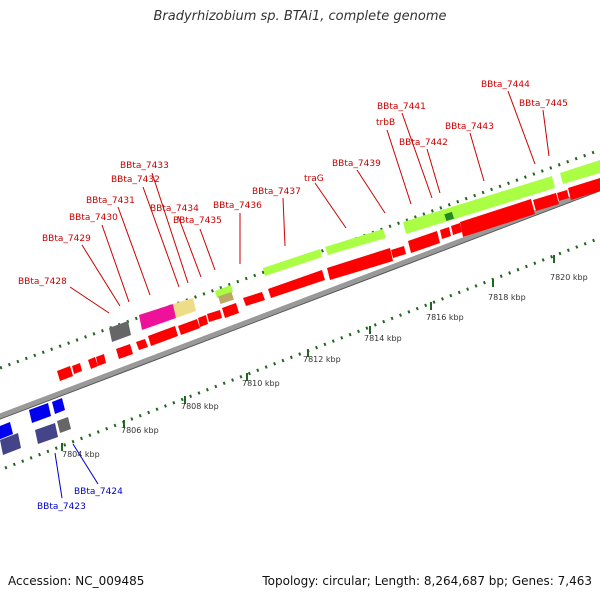 This screenshot has height=600, width=600. What do you see at coordinates (42, 282) in the screenshot?
I see `gene-label-7428: BBta_7428` at bounding box center [42, 282].